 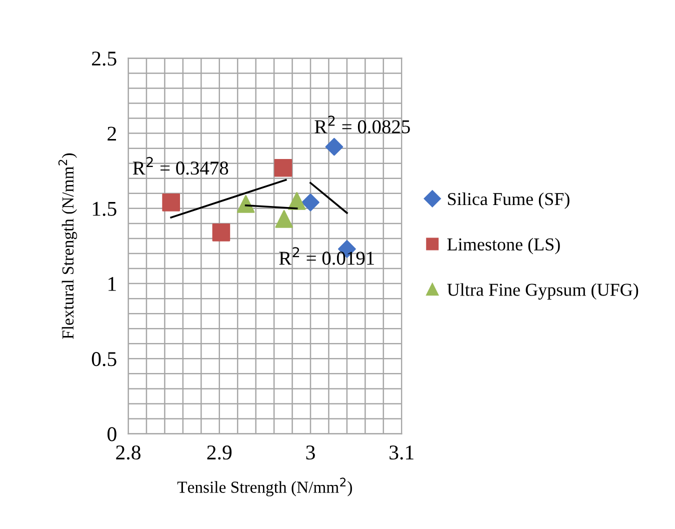 I want to click on x-tick-label: 2.8, so click(x=128, y=452).